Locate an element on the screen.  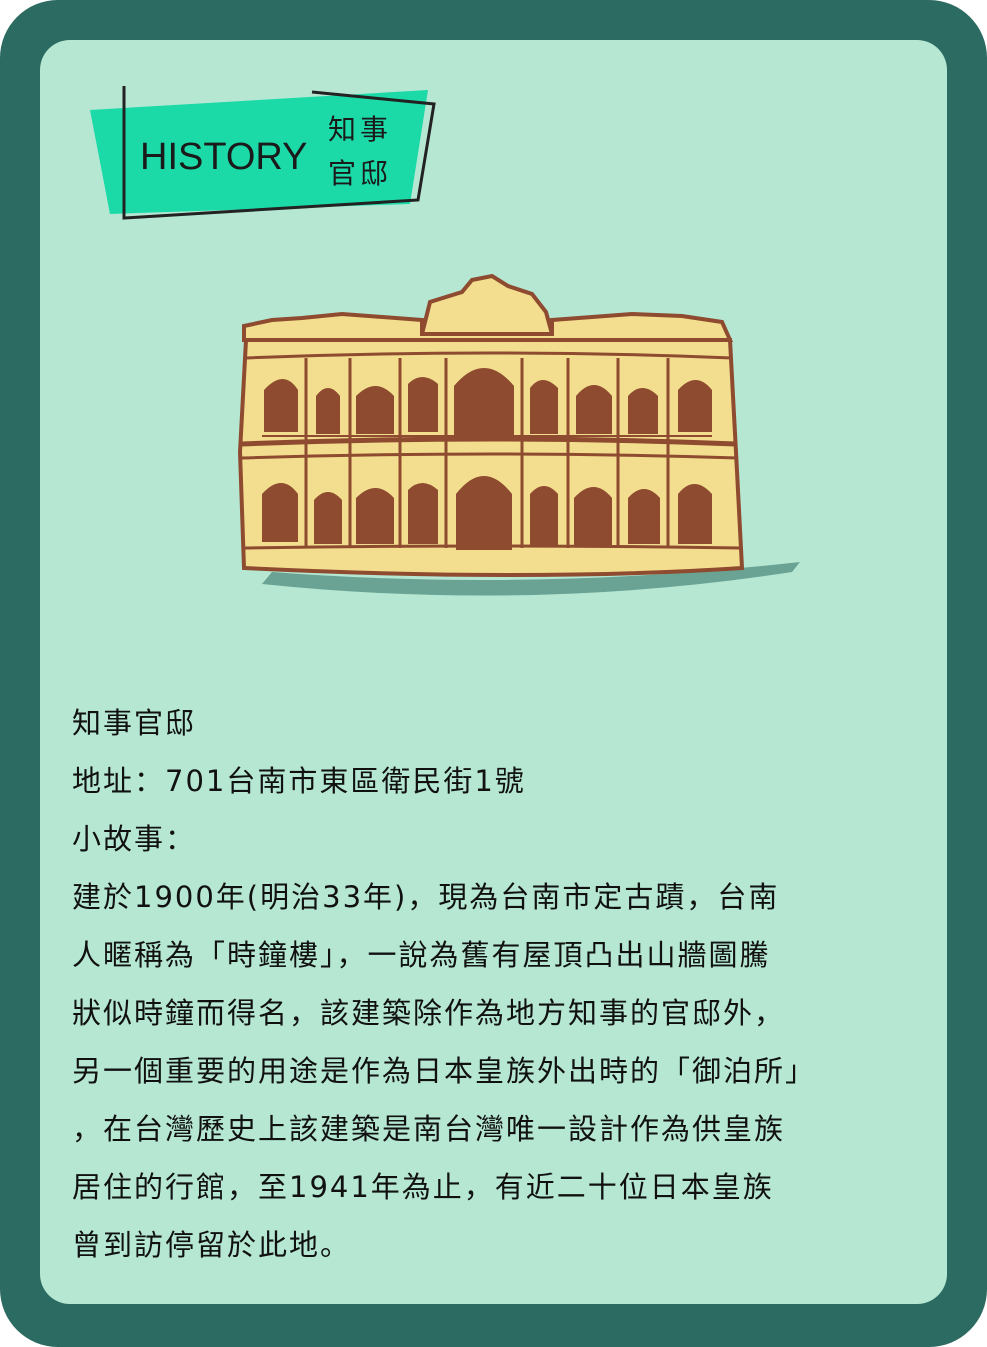
building-svg is located at coordinates (518, 434).